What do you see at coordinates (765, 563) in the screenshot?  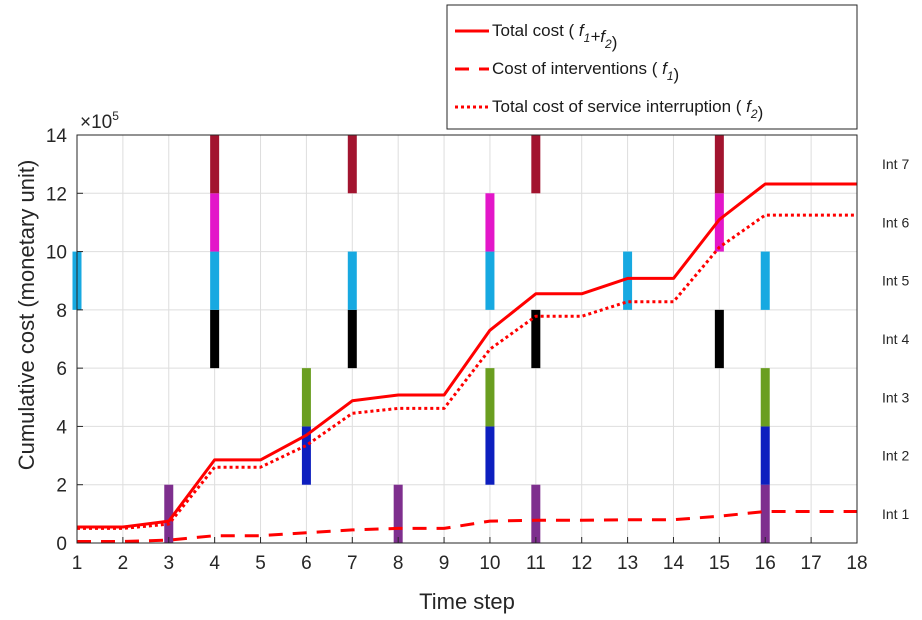 I see `x-tick-label: 16` at bounding box center [765, 563].